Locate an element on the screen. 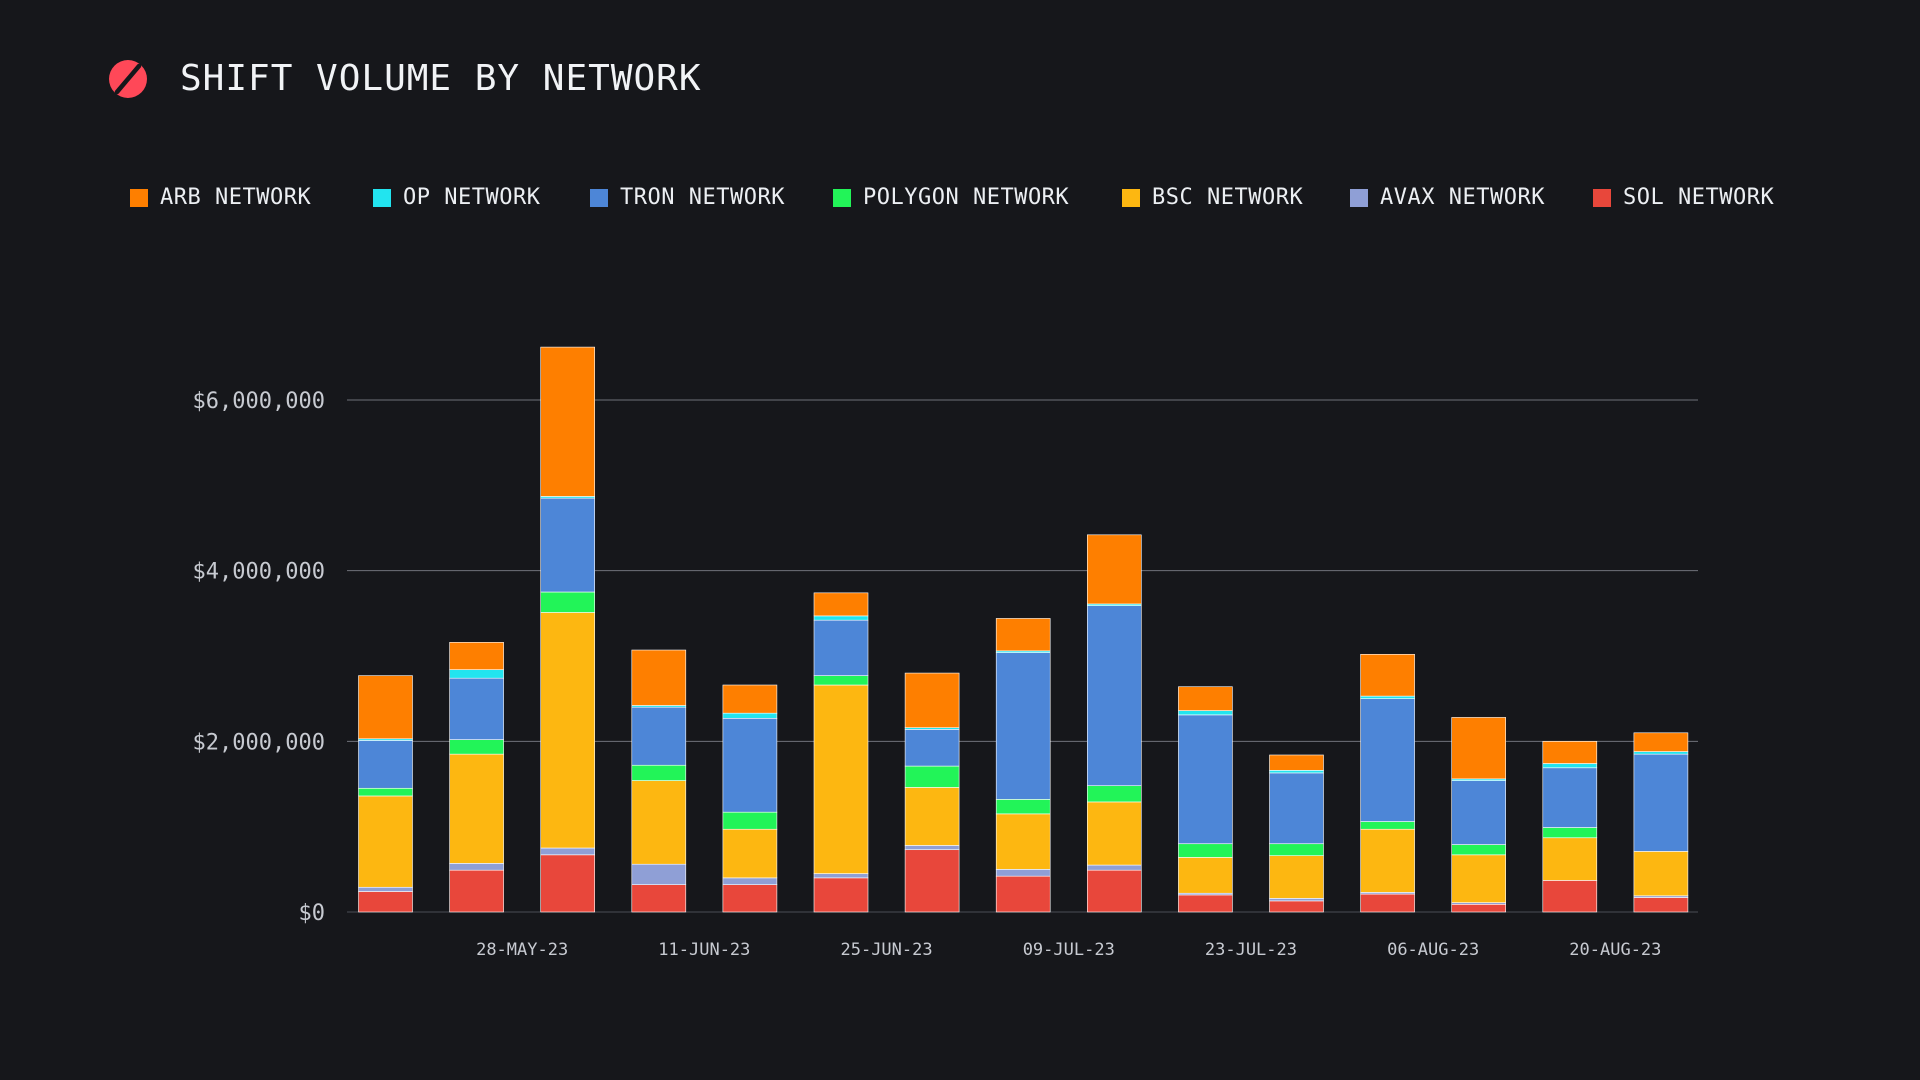  legend-item-op: OP NETWORK is located at coordinates (456, 197).